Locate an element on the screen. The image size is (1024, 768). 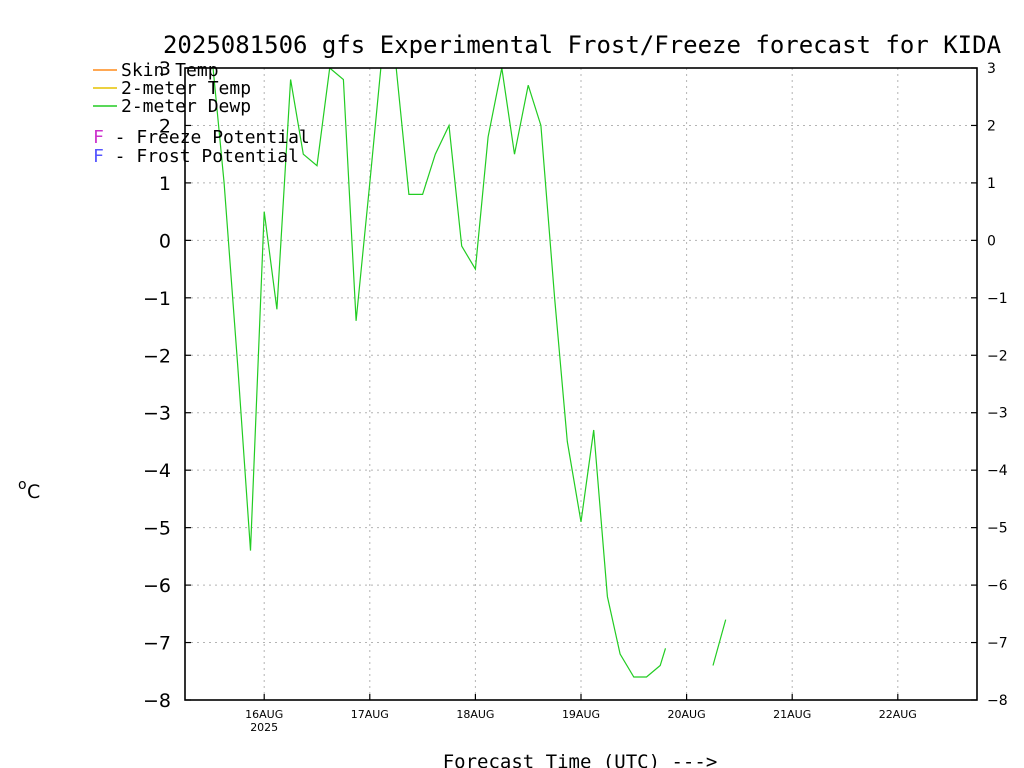
y-tick-label-left: −7 is located at coordinates (157, 644).